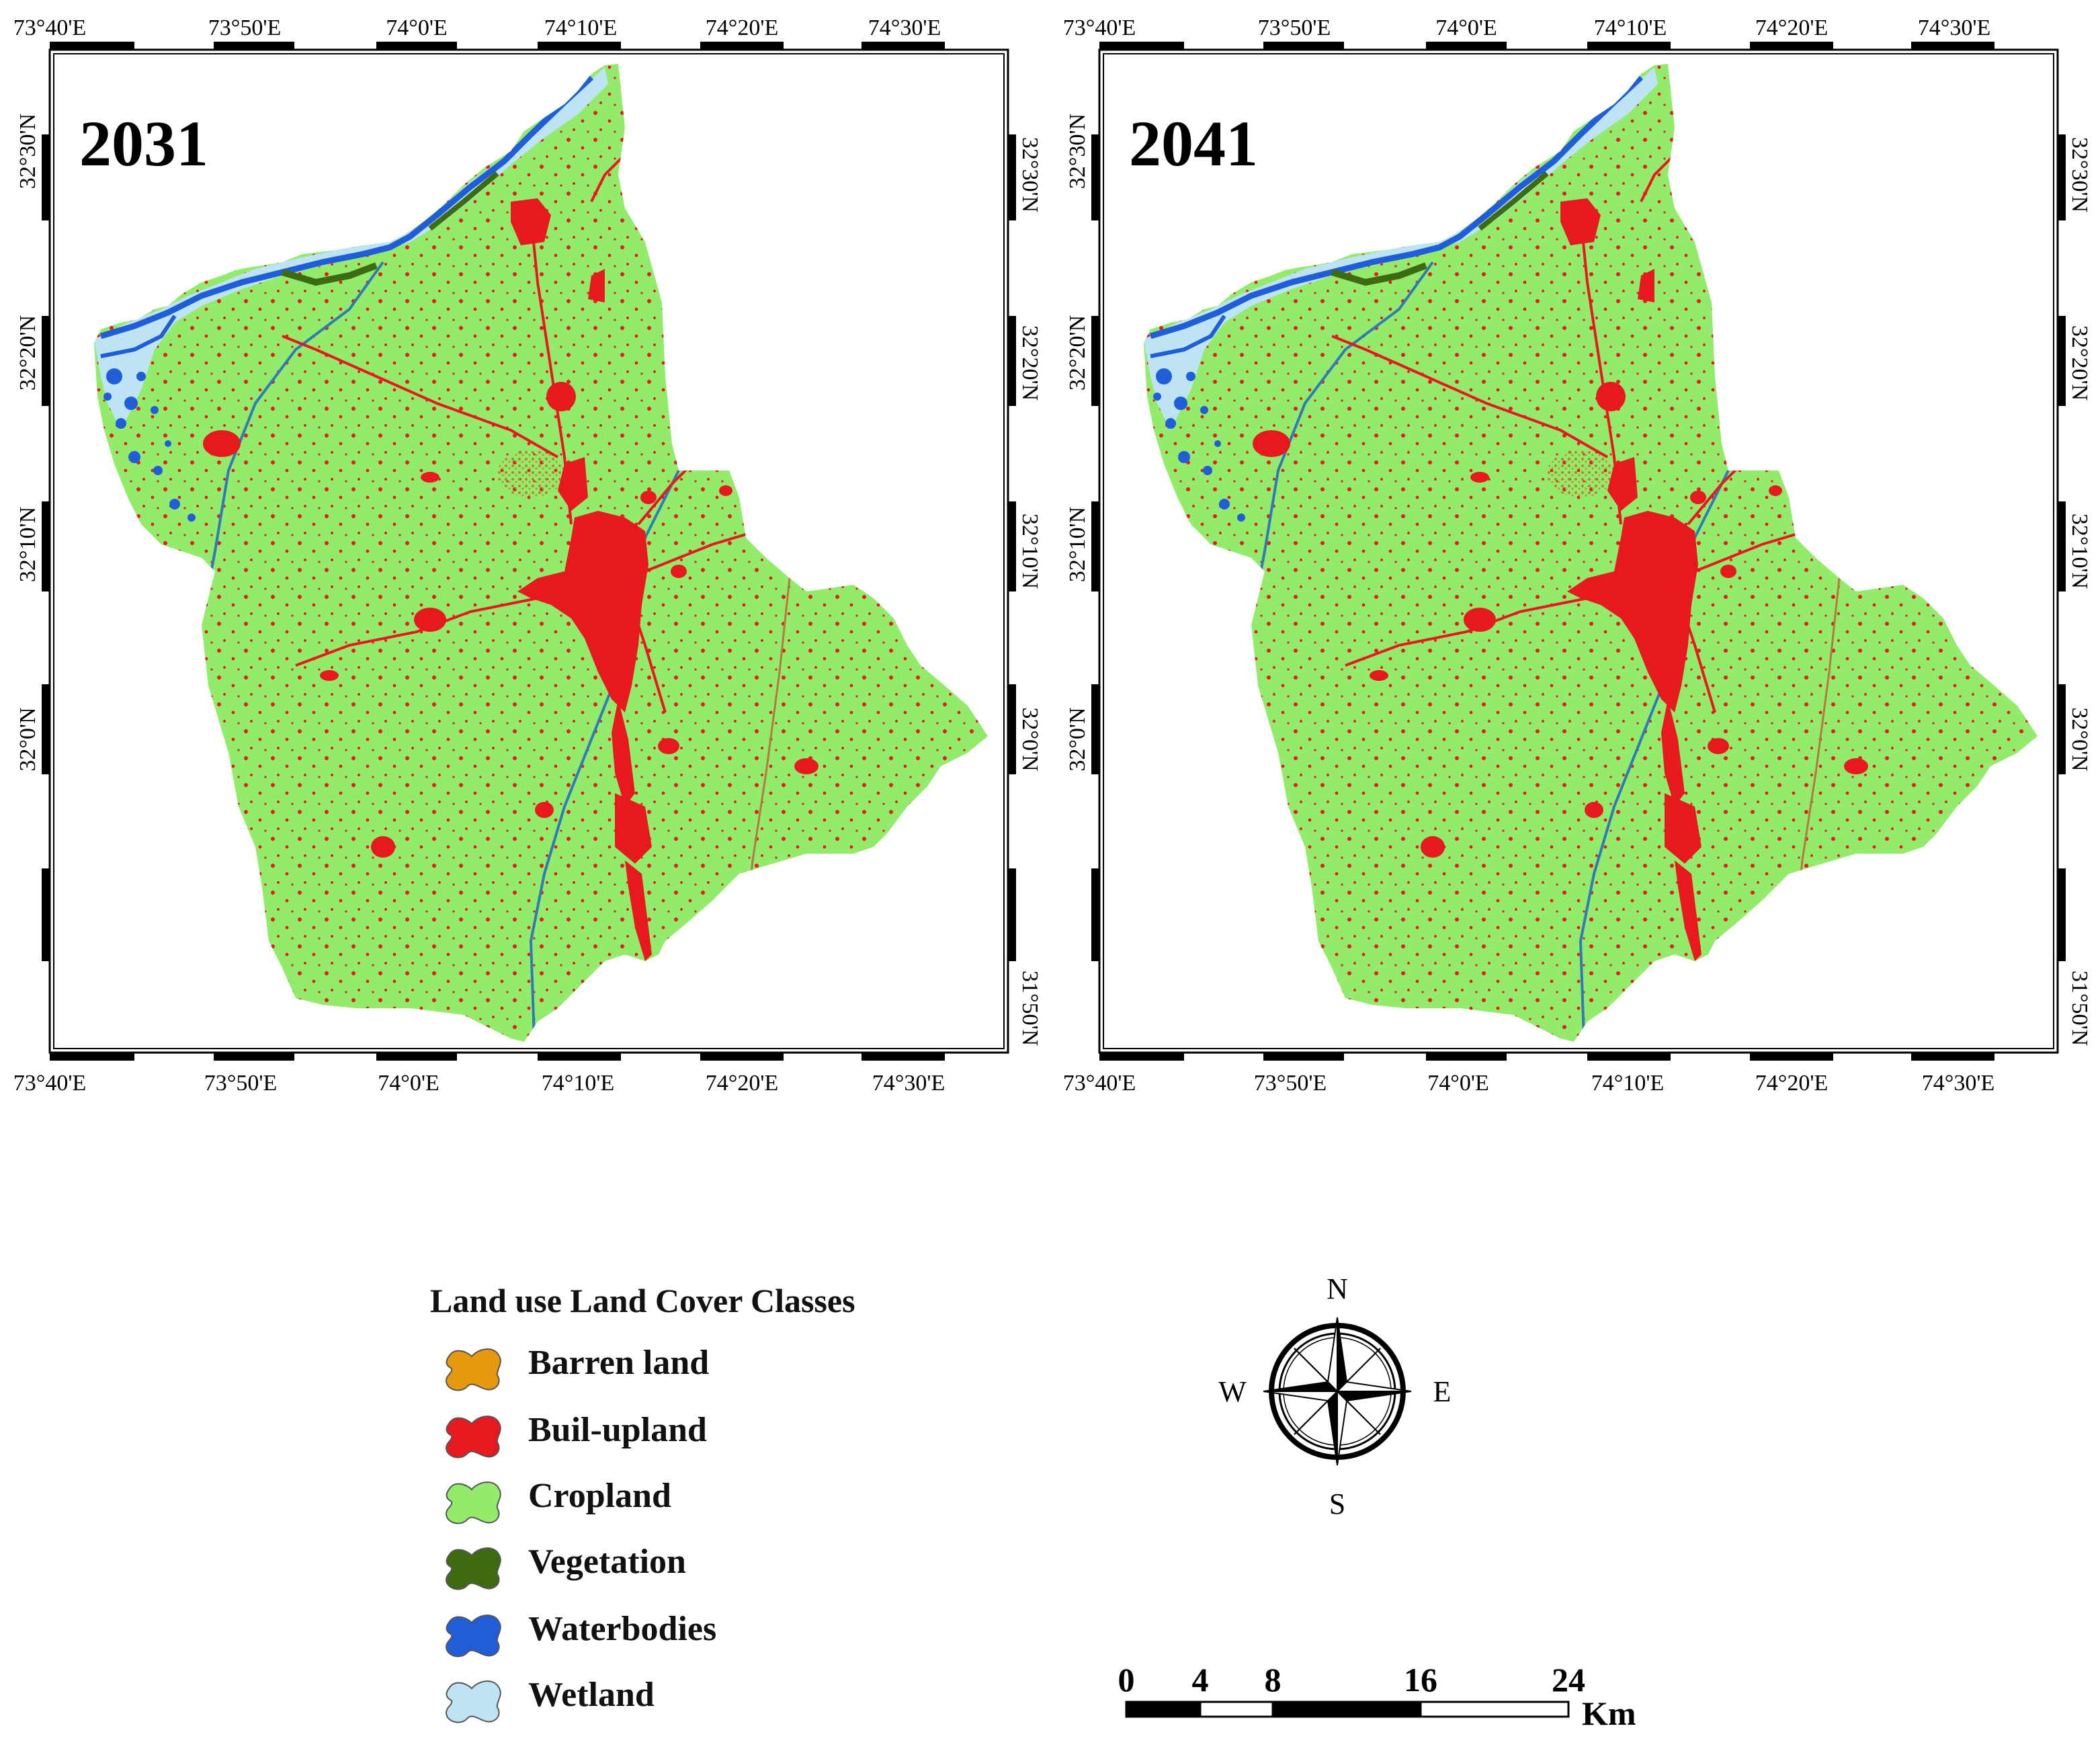  What do you see at coordinates (623, 1629) in the screenshot?
I see `legend-label: Waterbodies` at bounding box center [623, 1629].